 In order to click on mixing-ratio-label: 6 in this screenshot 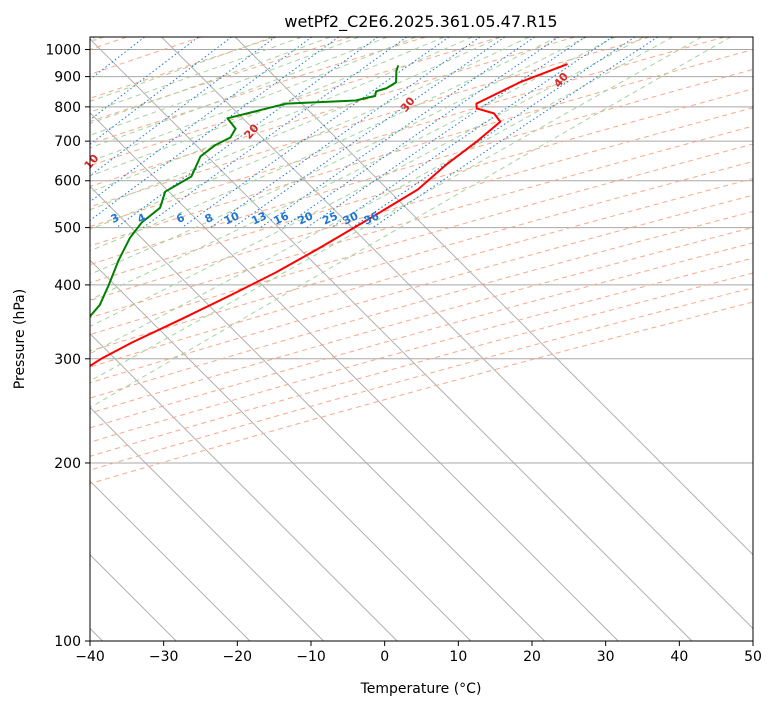, I will do `click(180, 218)`.